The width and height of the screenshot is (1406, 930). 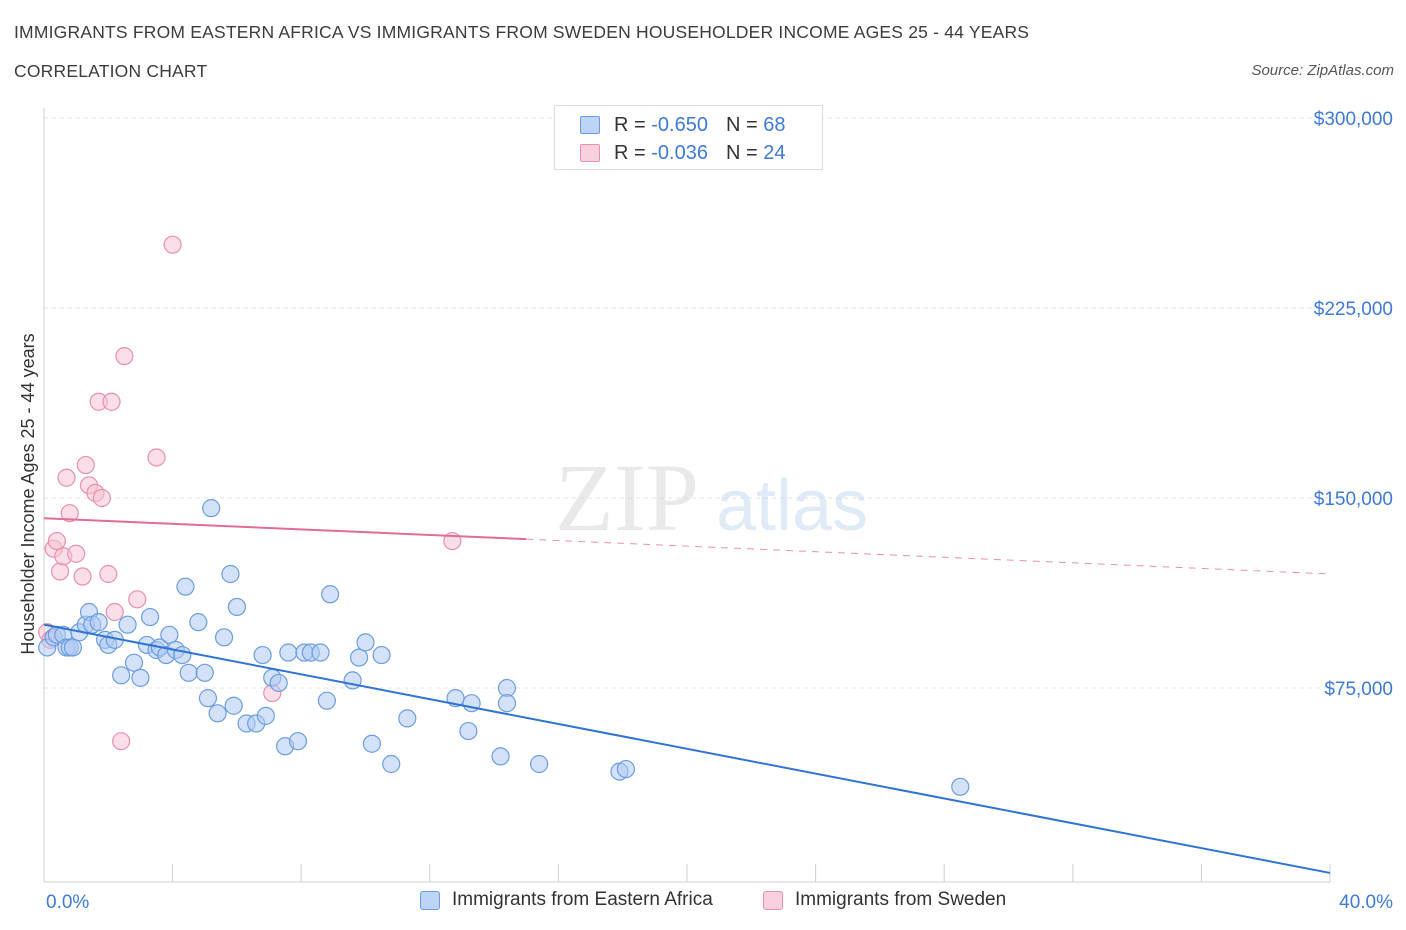 I want to click on legend-n-value: 68, so click(x=774, y=124).